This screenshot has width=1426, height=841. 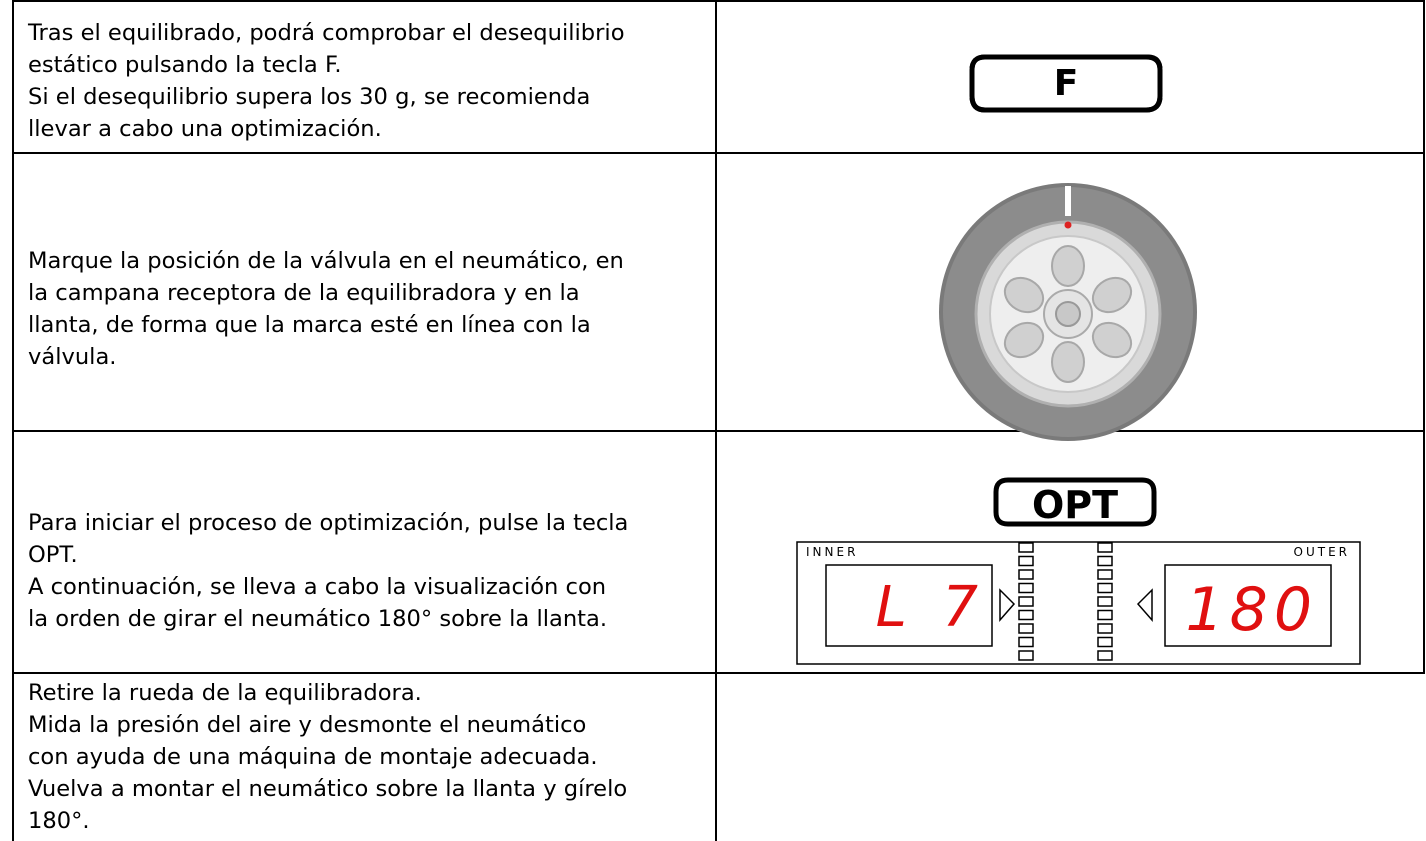 I want to click on display-label: INNER, so click(x=832, y=552).